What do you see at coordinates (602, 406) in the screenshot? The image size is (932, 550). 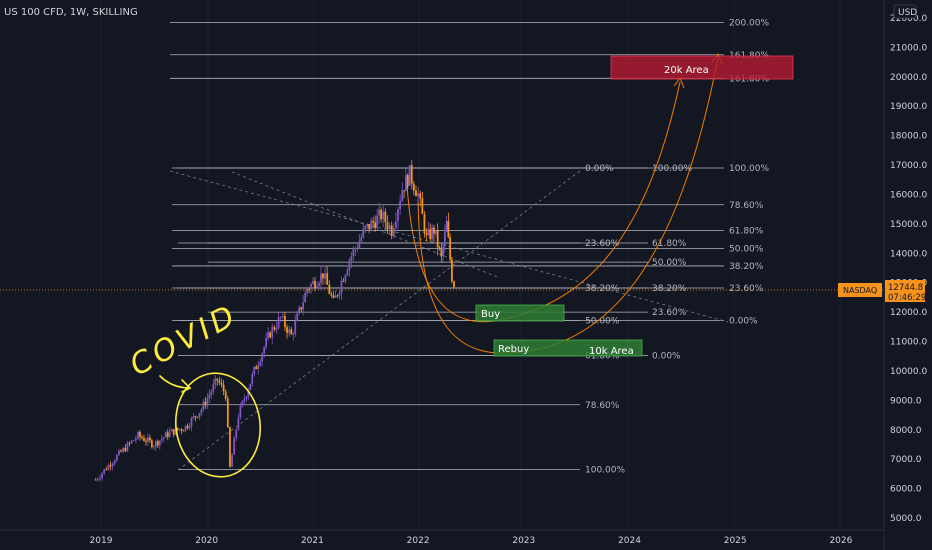 I see `fib-left-label: 78.60%` at bounding box center [602, 406].